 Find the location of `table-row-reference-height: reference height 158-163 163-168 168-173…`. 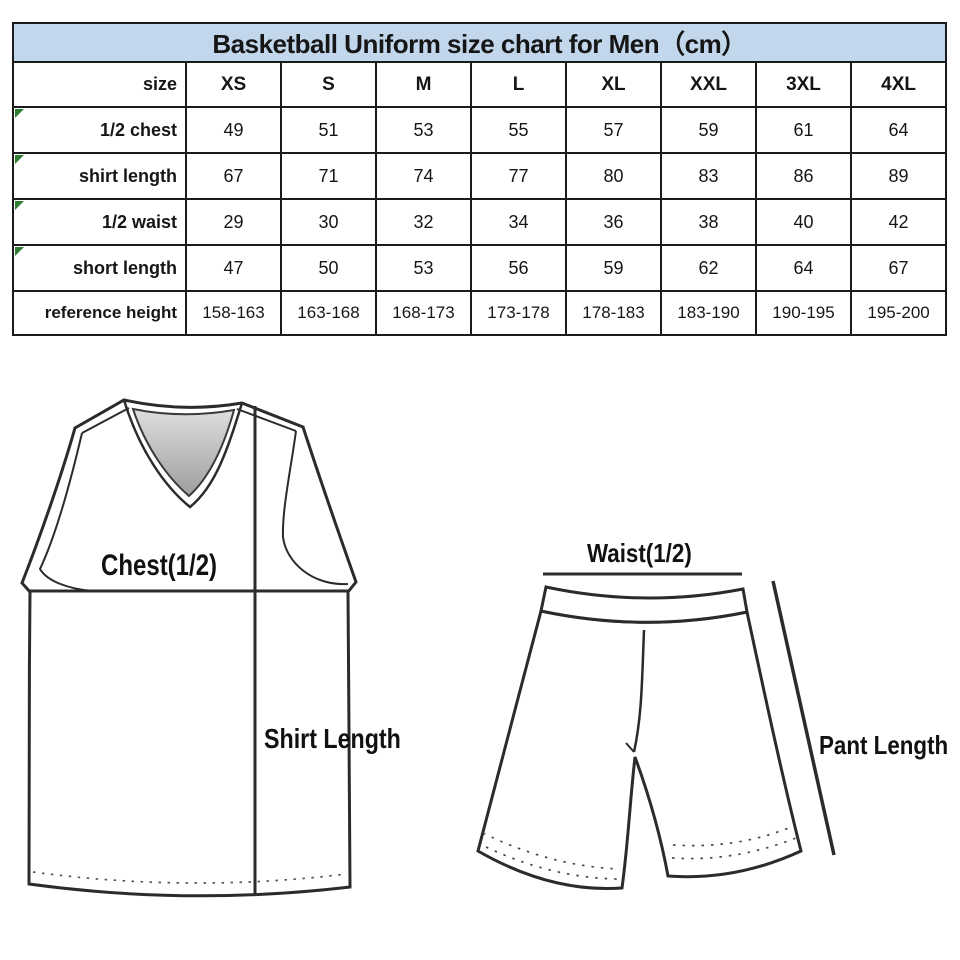

table-row-reference-height: reference height 158-163 163-168 168-173… is located at coordinates (480, 313).